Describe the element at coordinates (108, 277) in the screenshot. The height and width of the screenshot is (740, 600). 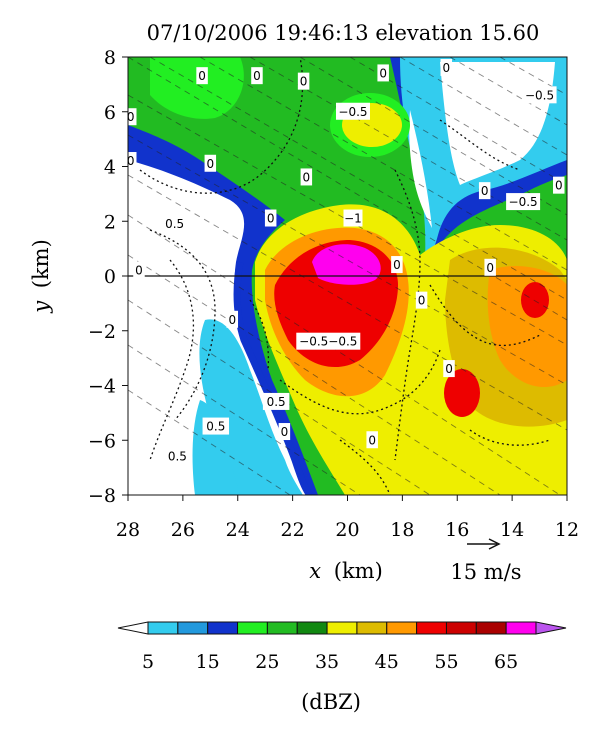
I see `y-axis-ticks: 8 6 4 2 0 −2 −4 −6 −8` at that location.